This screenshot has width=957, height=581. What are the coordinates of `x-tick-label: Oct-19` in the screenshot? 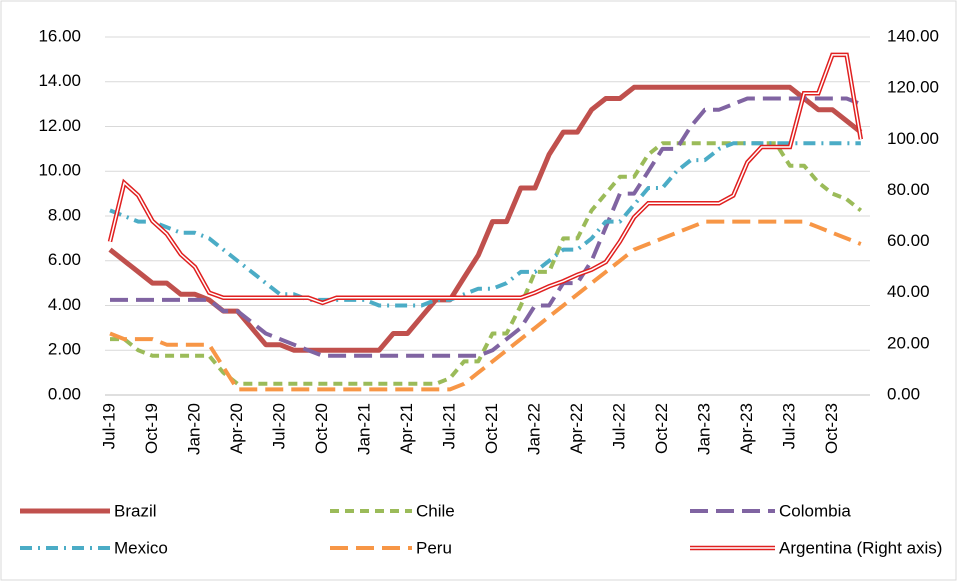 It's located at (151, 428).